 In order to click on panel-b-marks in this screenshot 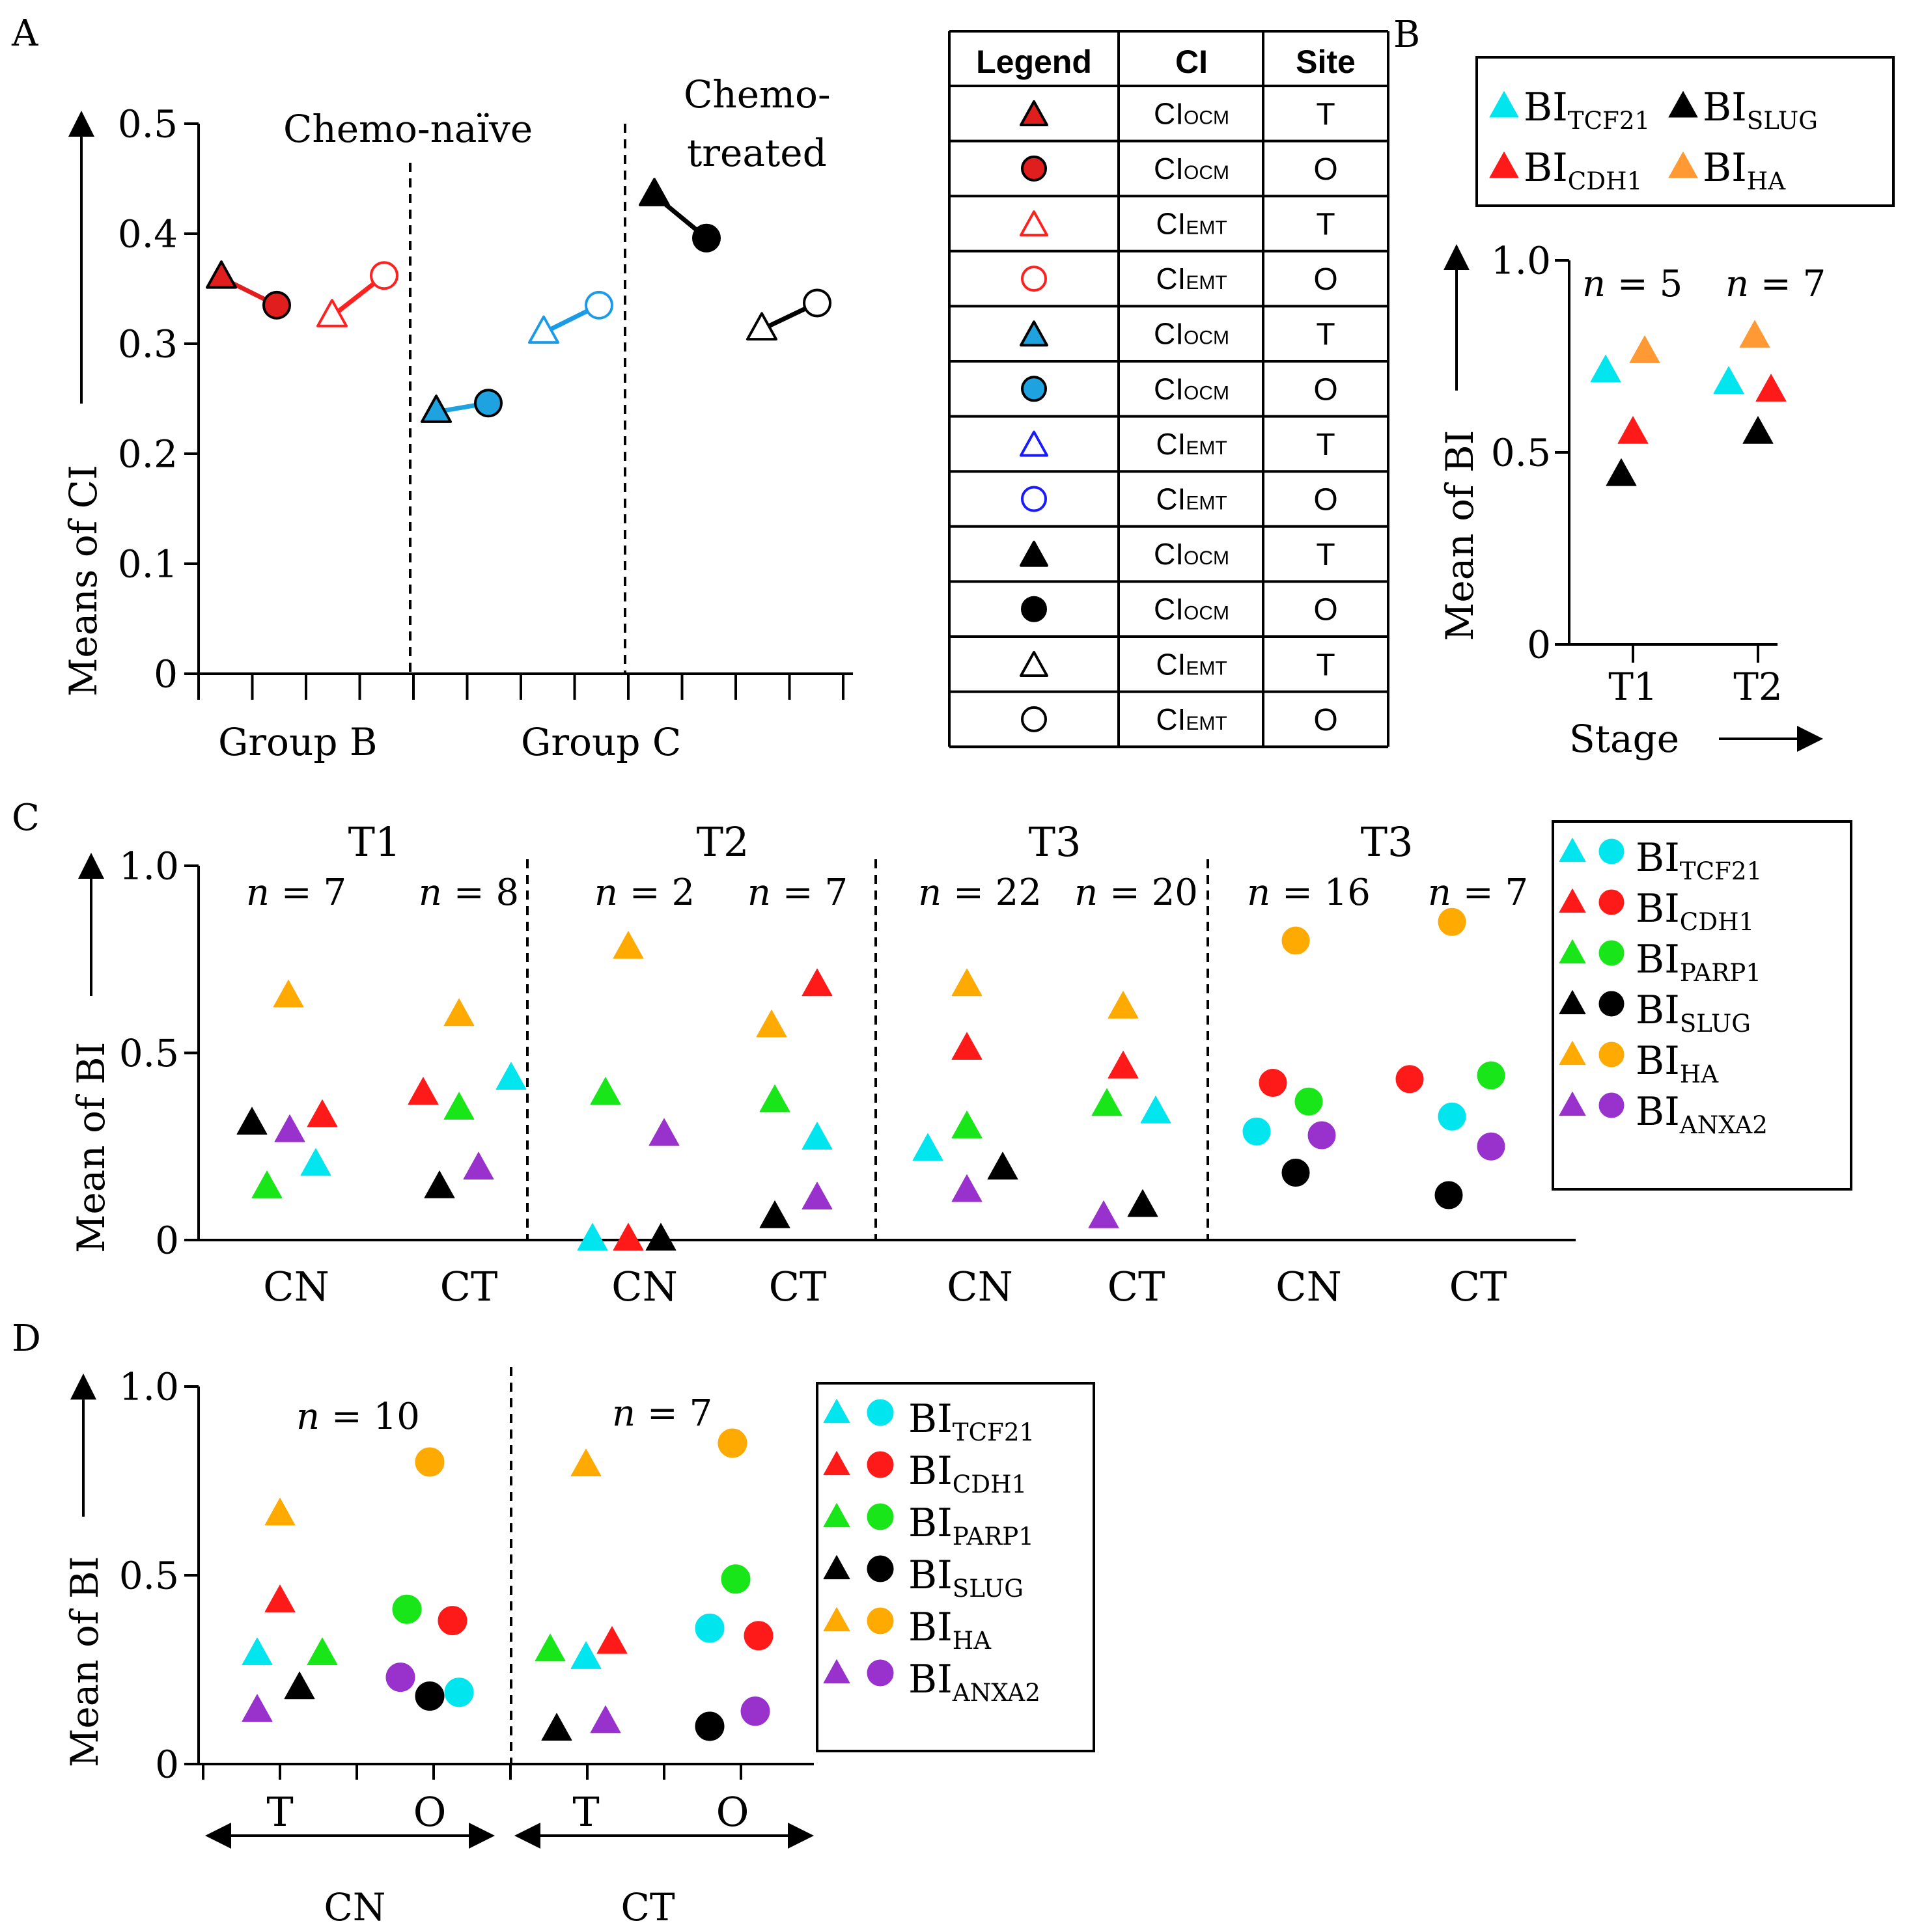, I will do `click(1688, 403)`.